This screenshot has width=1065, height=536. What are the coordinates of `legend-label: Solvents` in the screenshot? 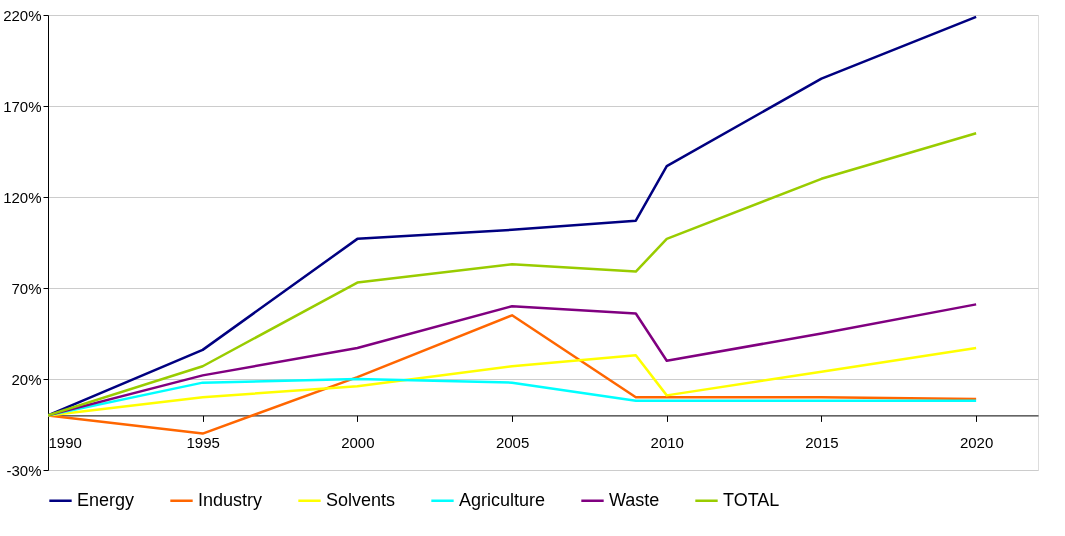 It's located at (361, 499).